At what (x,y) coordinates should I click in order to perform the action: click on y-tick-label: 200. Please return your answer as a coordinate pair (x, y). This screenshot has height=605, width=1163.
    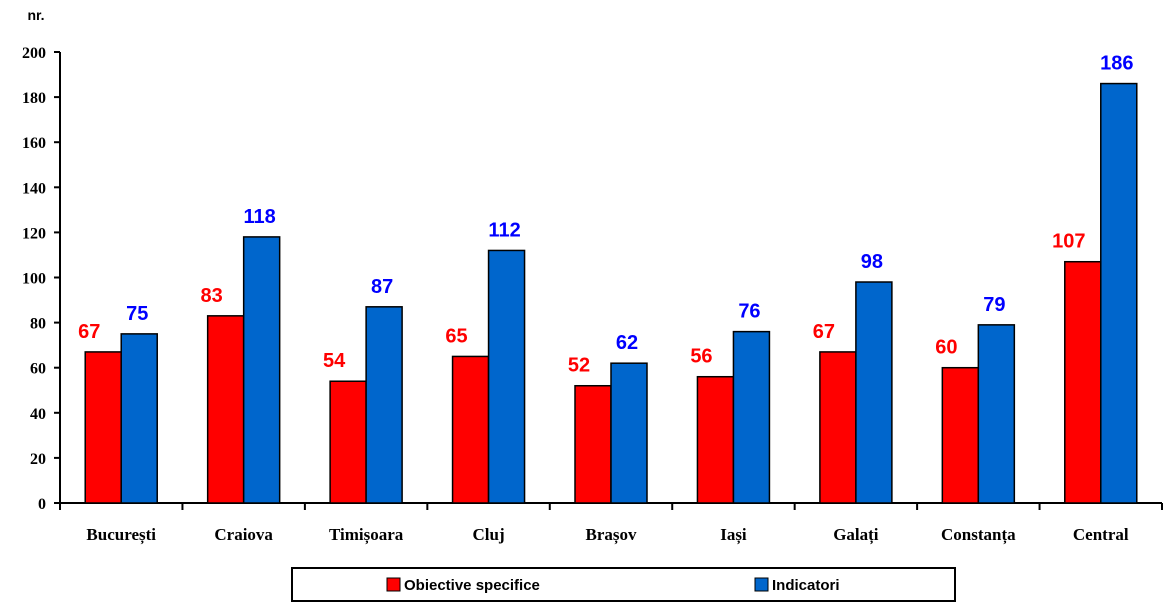
    Looking at the image, I should click on (34, 53).